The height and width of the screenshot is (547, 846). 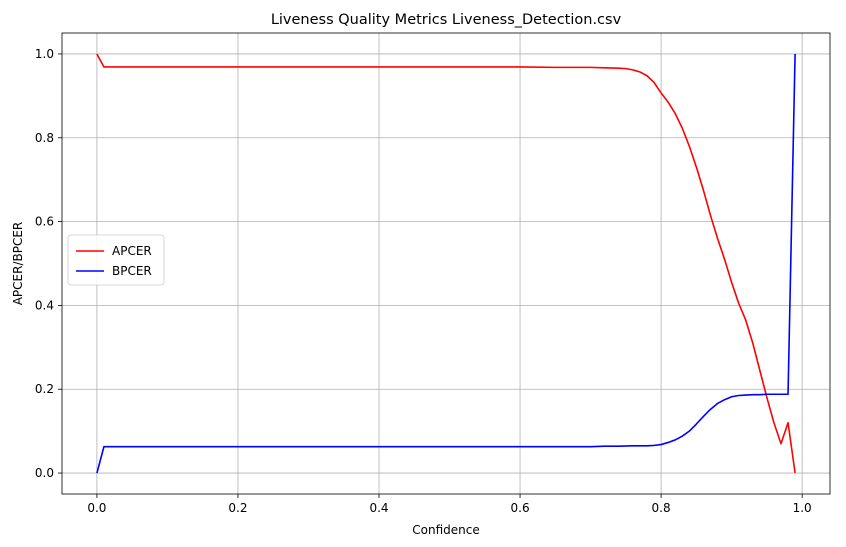 I want to click on bpcer-legend-label: BPCER, so click(x=132, y=271).